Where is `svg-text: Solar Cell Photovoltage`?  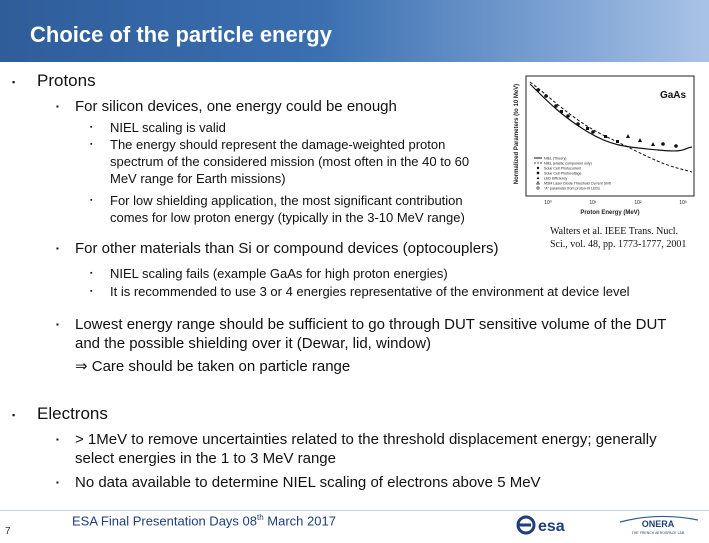 svg-text: Solar Cell Photovoltage is located at coordinates (563, 173).